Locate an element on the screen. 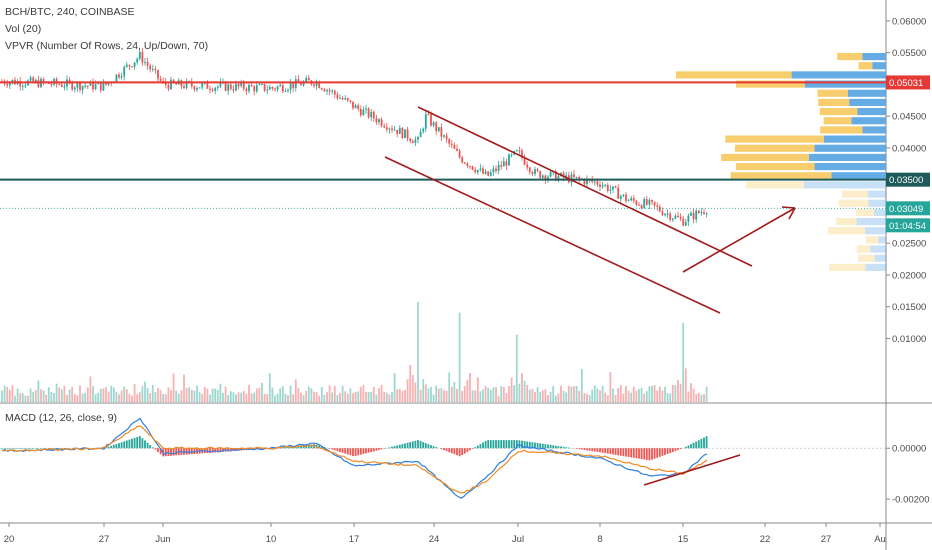 Image resolution: width=932 pixels, height=550 pixels. support-price-badge-label: 0.03500 is located at coordinates (906, 180).